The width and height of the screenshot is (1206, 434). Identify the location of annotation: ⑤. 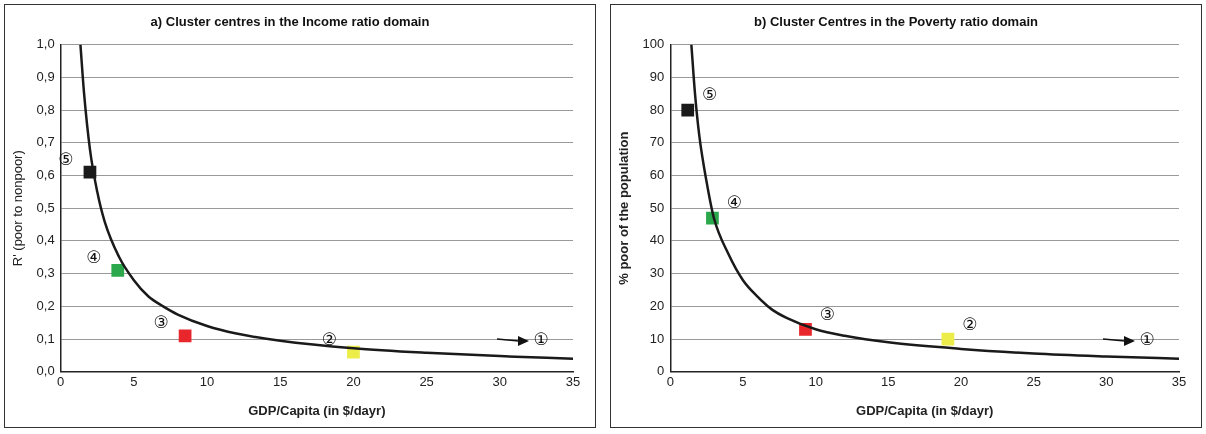
(710, 94).